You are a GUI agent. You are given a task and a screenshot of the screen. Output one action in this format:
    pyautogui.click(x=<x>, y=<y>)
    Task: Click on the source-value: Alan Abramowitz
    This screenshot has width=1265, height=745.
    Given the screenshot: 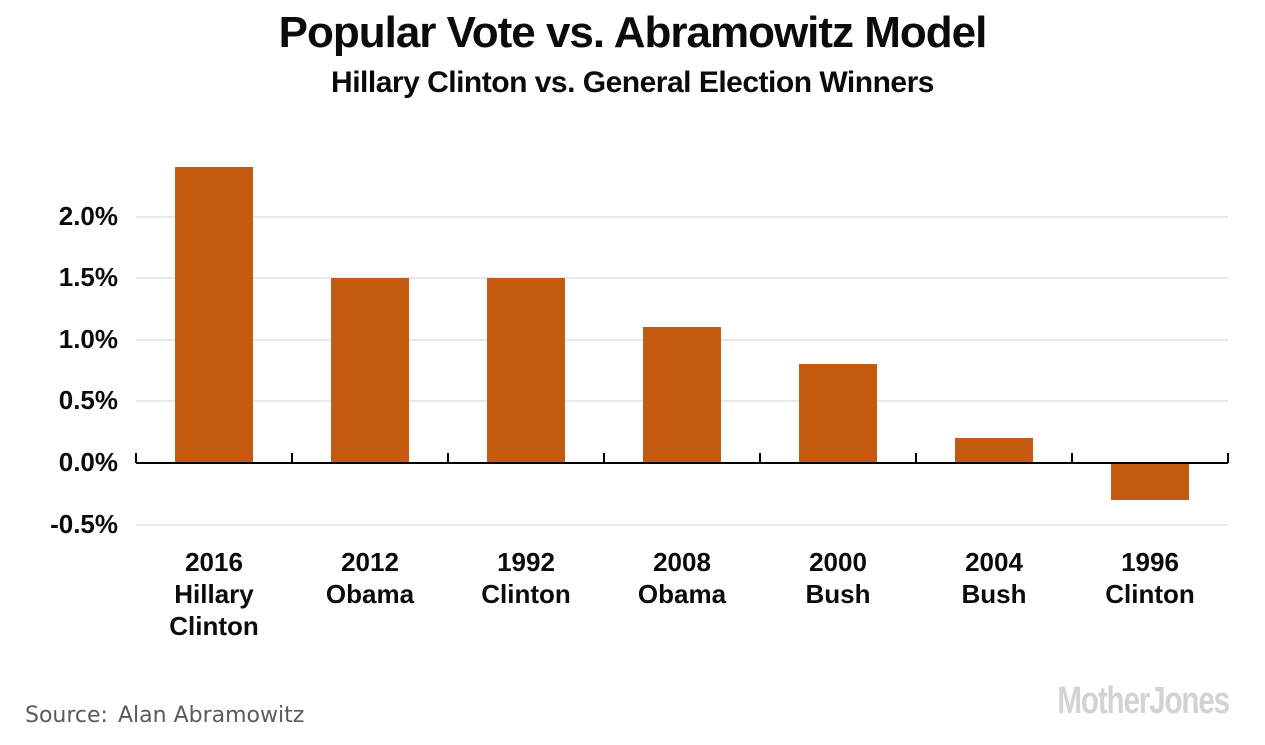 What is the action you would take?
    pyautogui.click(x=211, y=715)
    